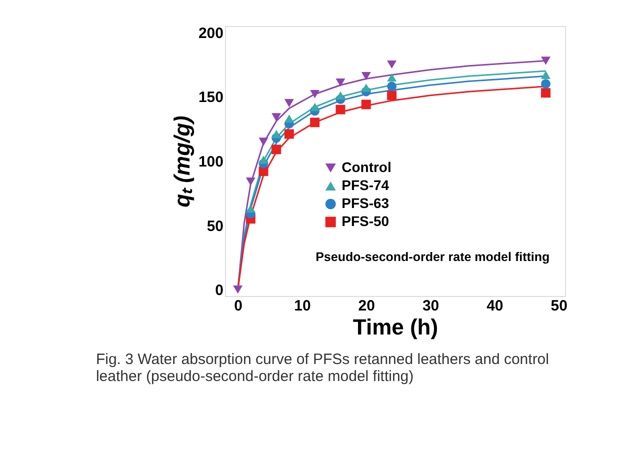 This screenshot has width=629, height=461. Describe the element at coordinates (219, 291) in the screenshot. I see `y-tick-label: 0` at that location.